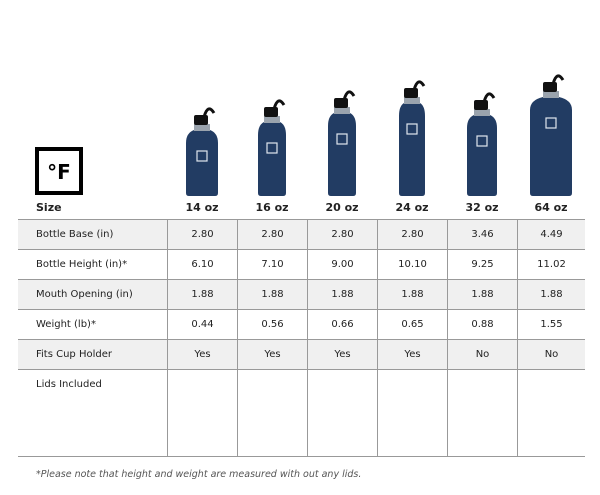 This screenshot has width=600, height=495. What do you see at coordinates (202, 207) in the screenshot?
I see `size-label: 14 oz` at bounding box center [202, 207].